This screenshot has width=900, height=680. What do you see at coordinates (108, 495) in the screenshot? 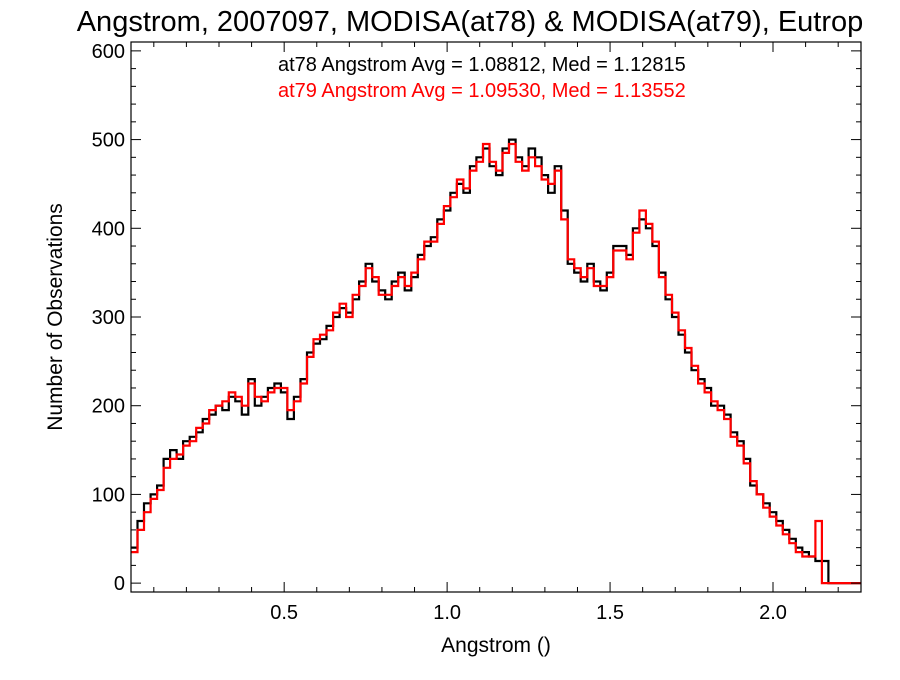
I see `y-tick-label: 100` at bounding box center [108, 495].